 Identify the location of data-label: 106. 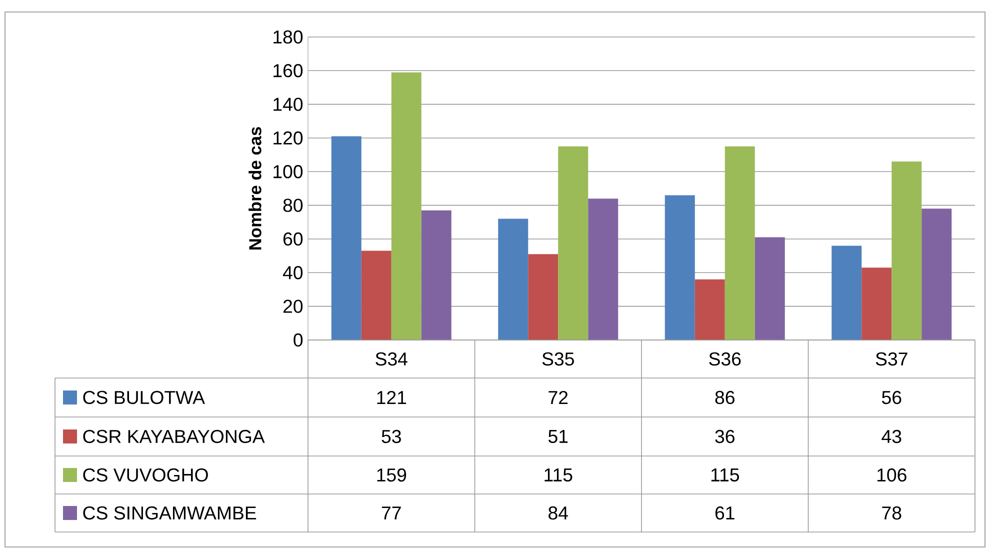
(891, 475).